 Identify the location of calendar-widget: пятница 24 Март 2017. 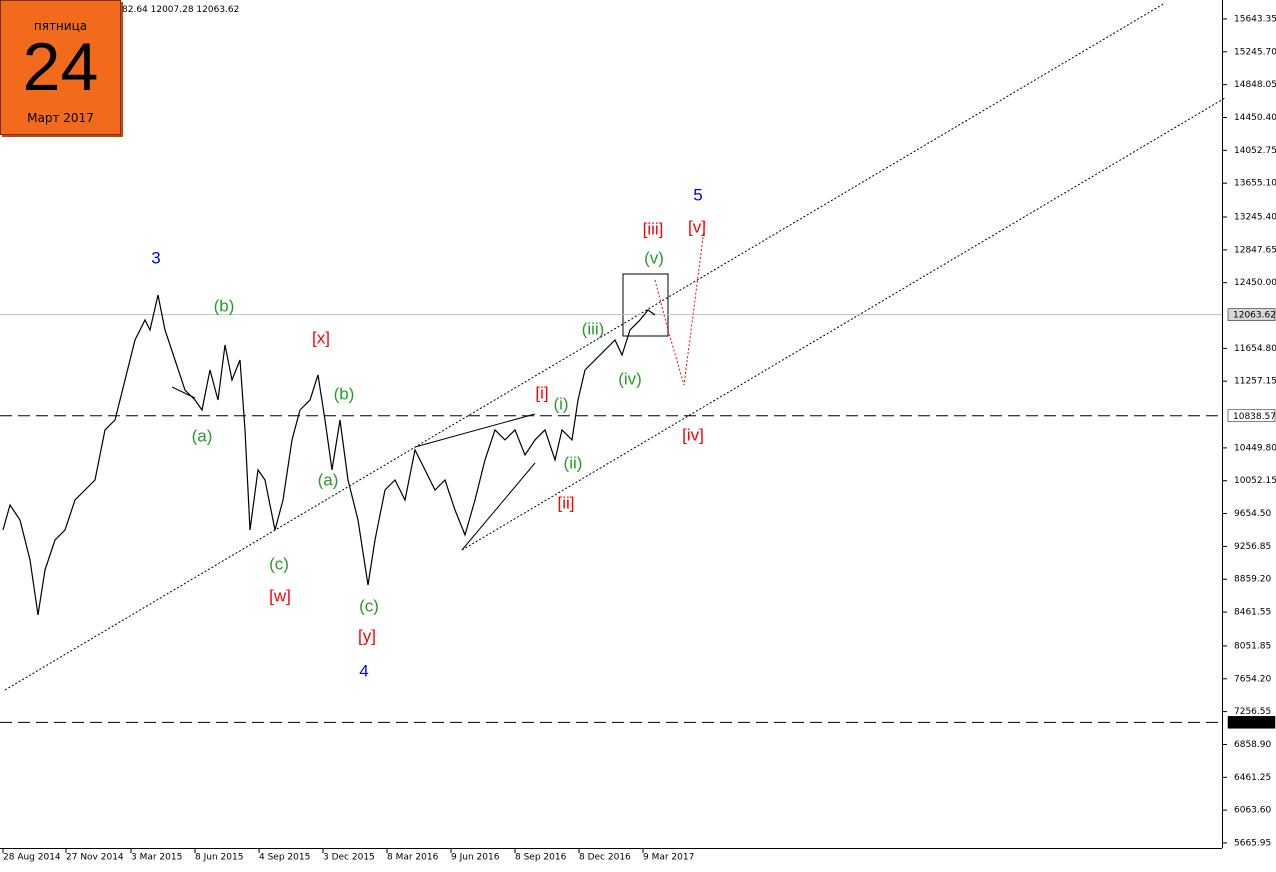
(60, 67).